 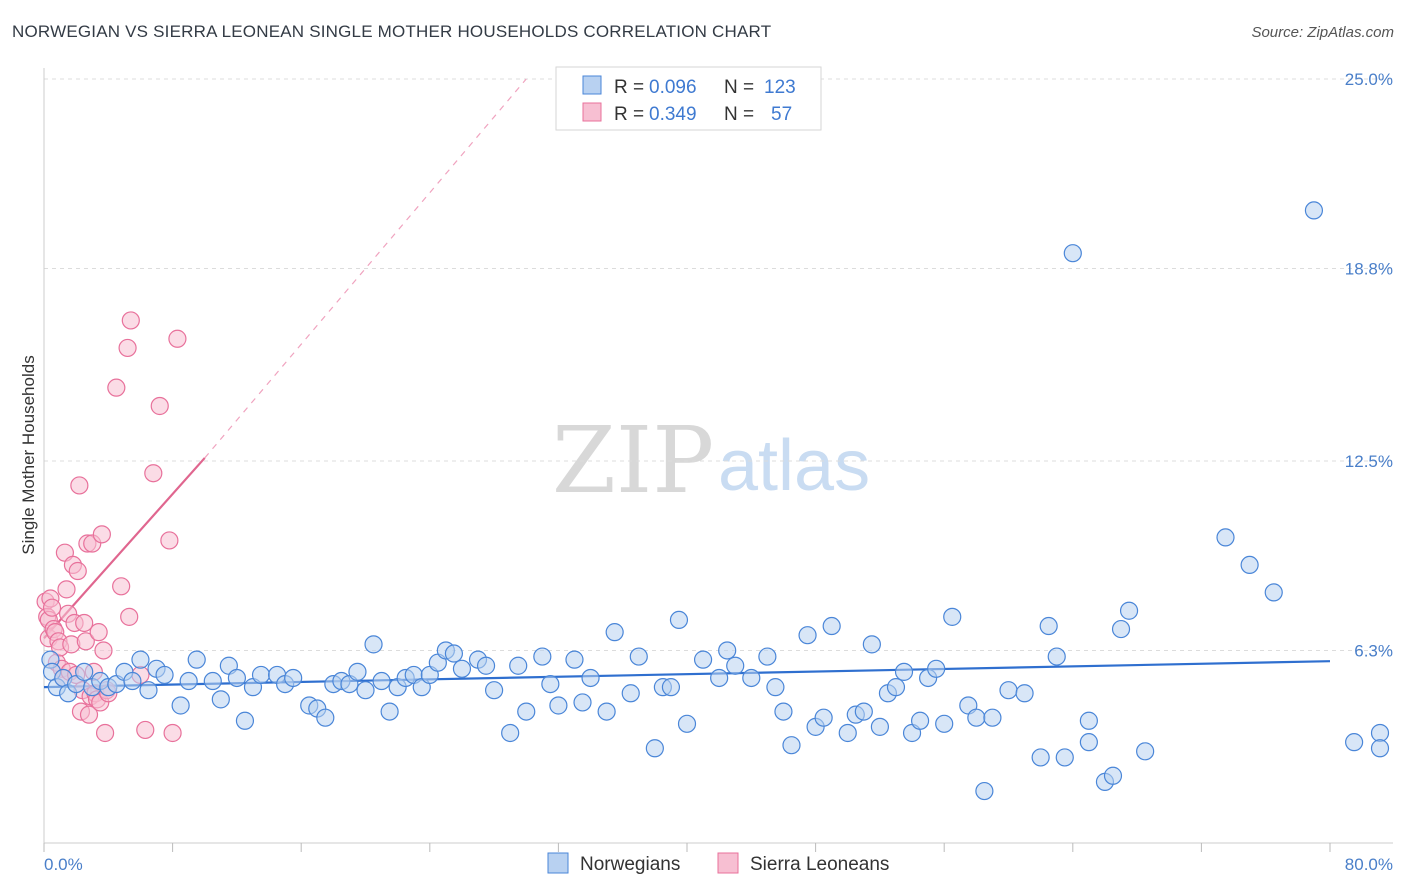 What do you see at coordinates (1373, 650) in the screenshot?
I see `y-tick-label: 6.3%` at bounding box center [1373, 650].